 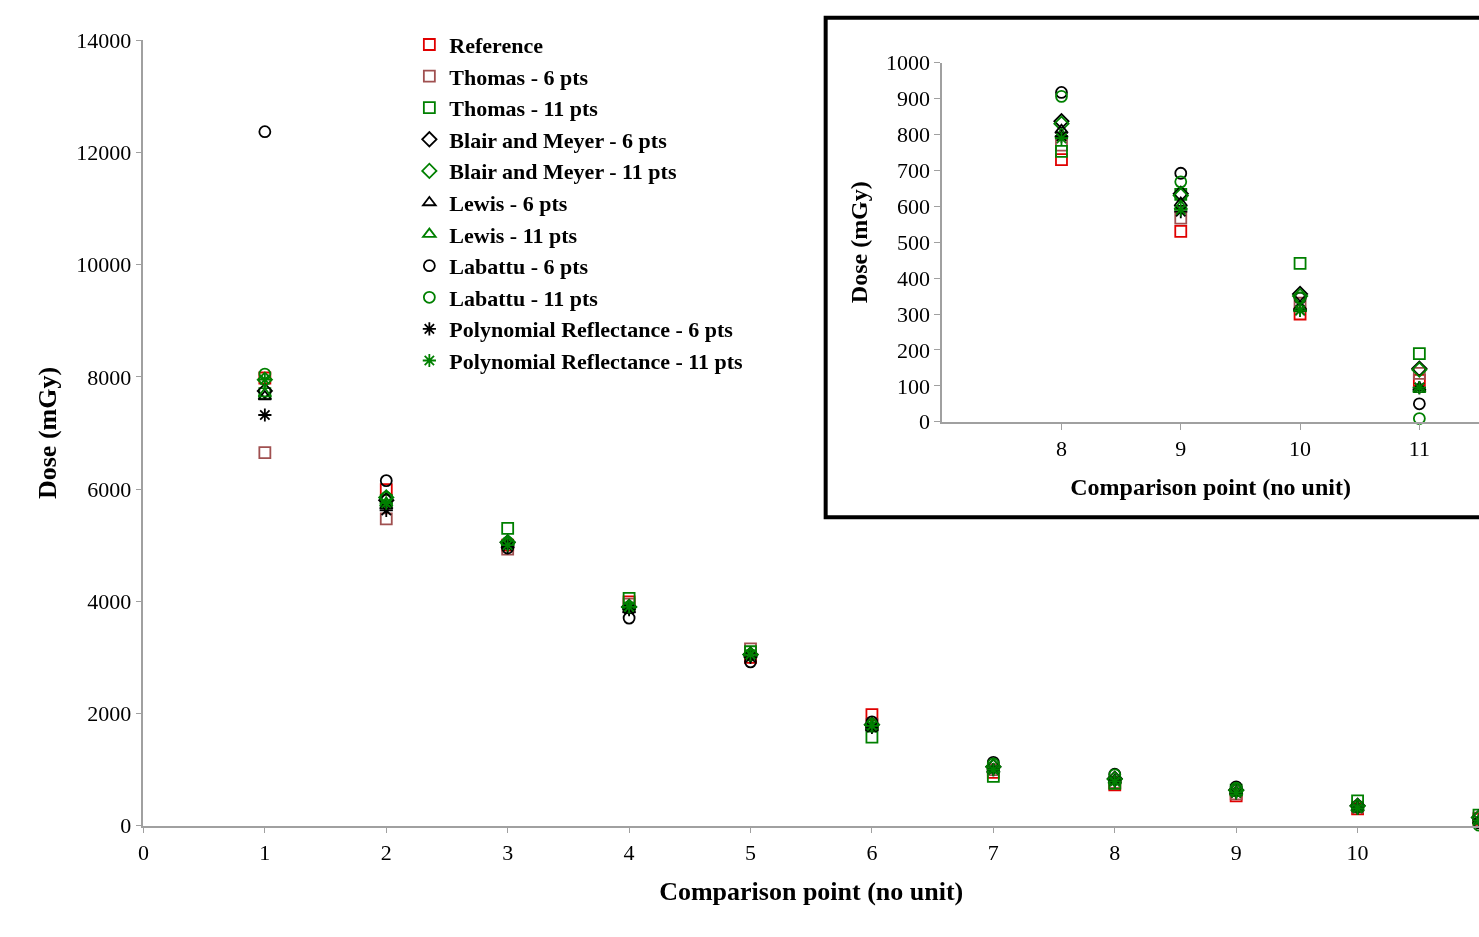 I want to click on y-tick-label: 2000, so click(x=109, y=714).